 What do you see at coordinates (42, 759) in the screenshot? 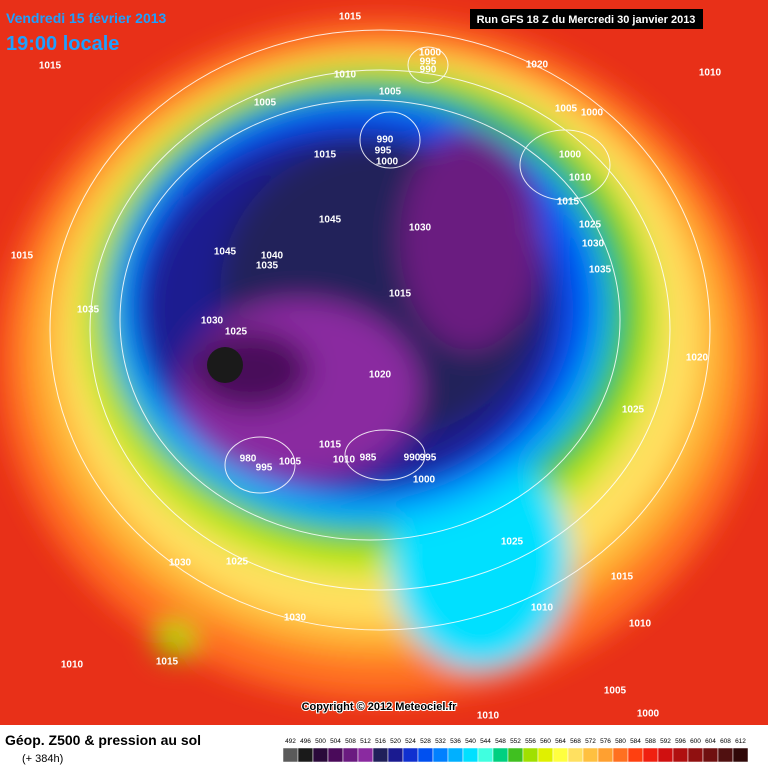
I see `footer-lead: (+ 384h)` at bounding box center [42, 759].